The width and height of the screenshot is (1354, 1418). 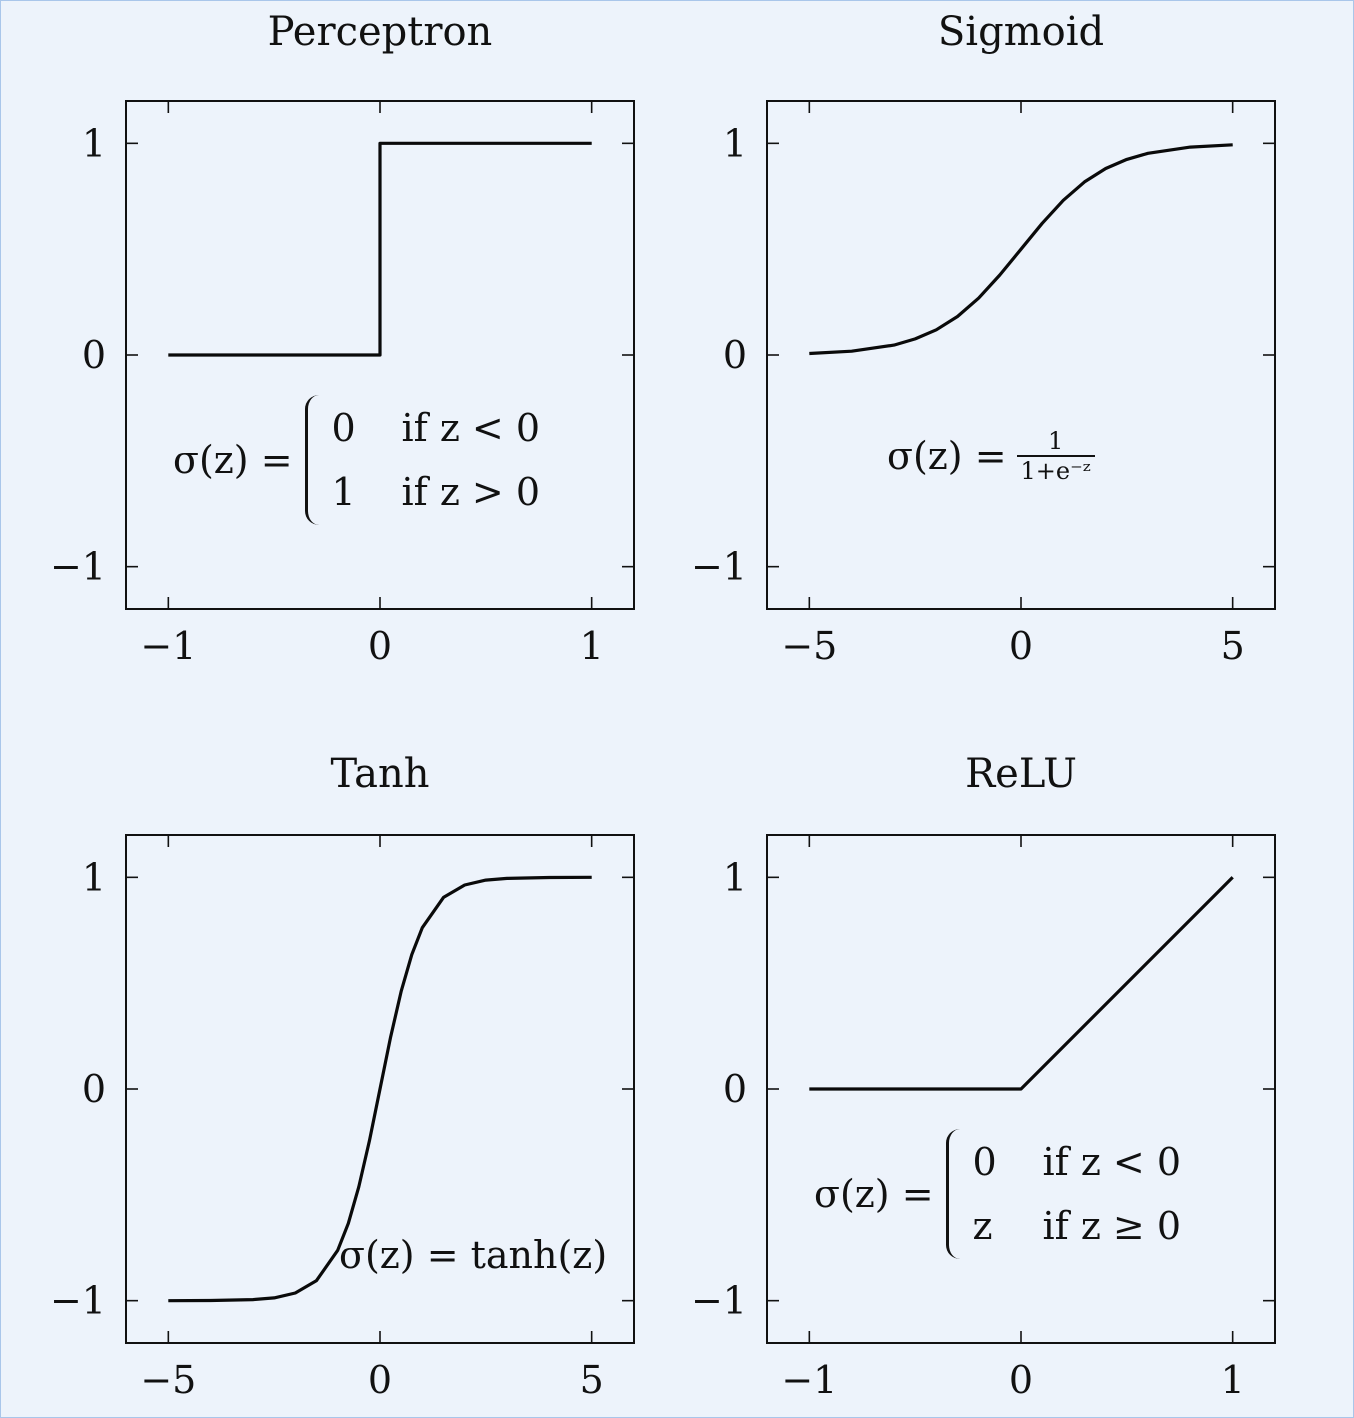 What do you see at coordinates (380, 1380) in the screenshot?
I see `tanh-x-tick-label: 0` at bounding box center [380, 1380].